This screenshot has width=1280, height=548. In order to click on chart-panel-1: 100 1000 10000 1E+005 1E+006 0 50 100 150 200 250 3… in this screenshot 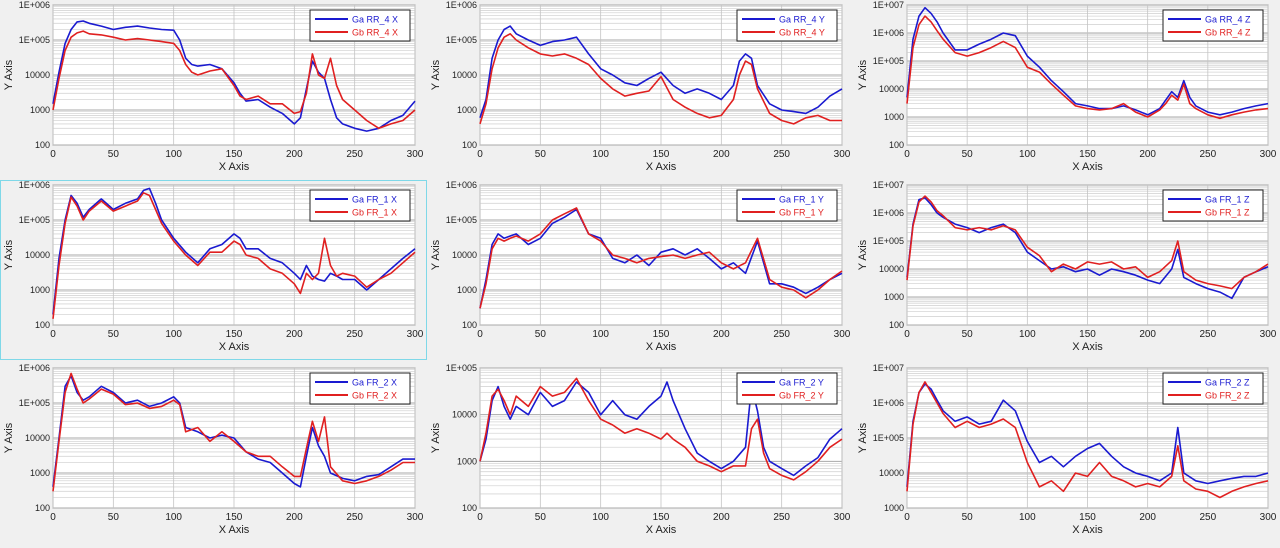, I will do `click(213, 90)`.